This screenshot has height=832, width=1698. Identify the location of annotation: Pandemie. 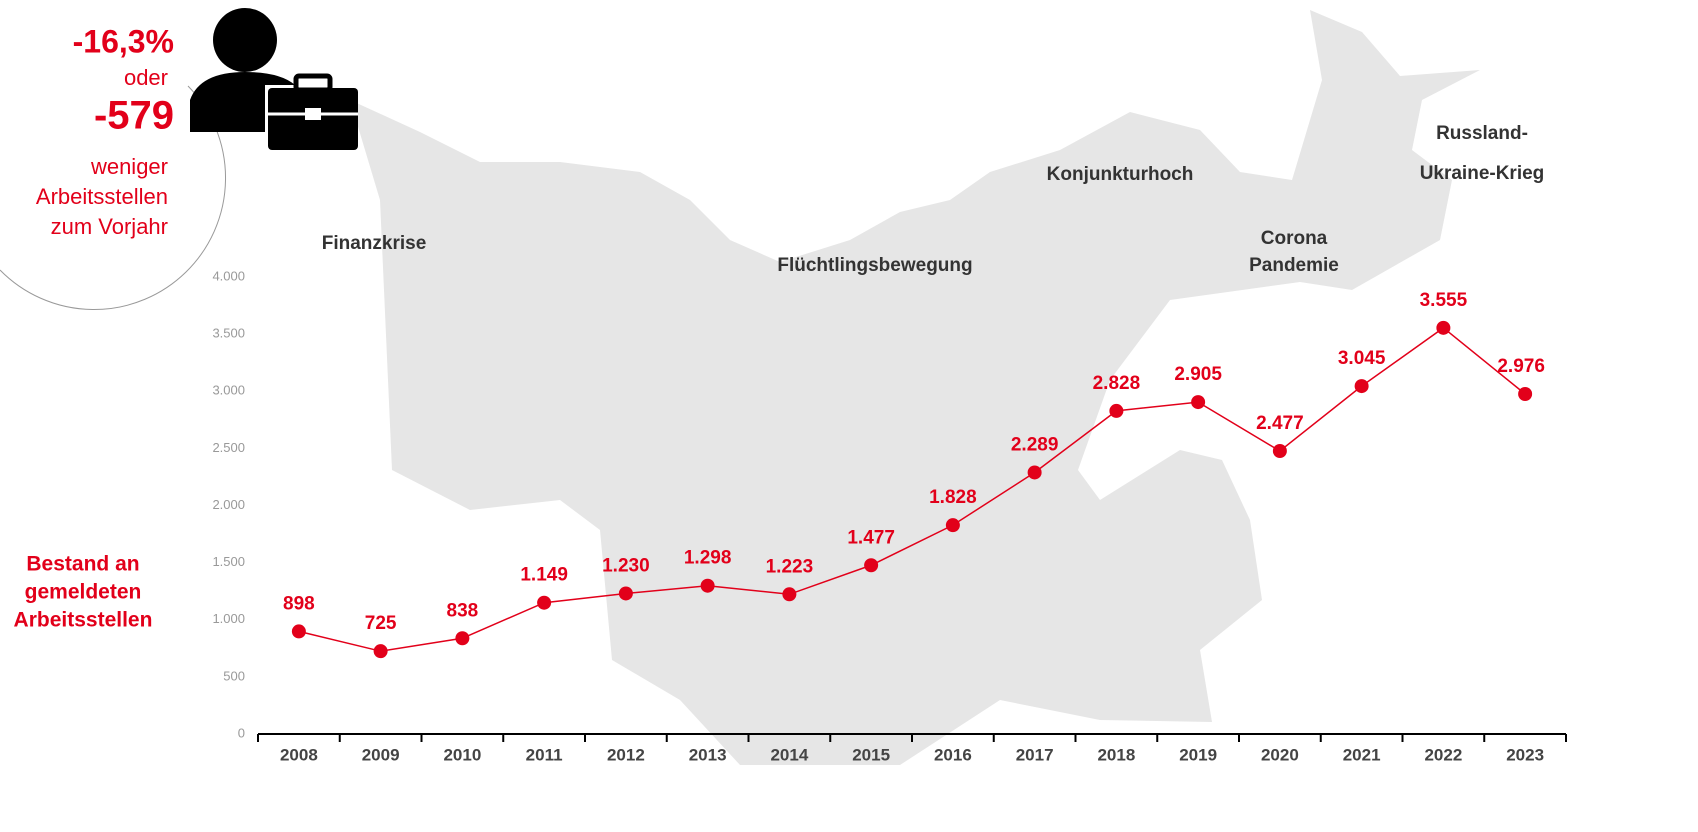
(1294, 265).